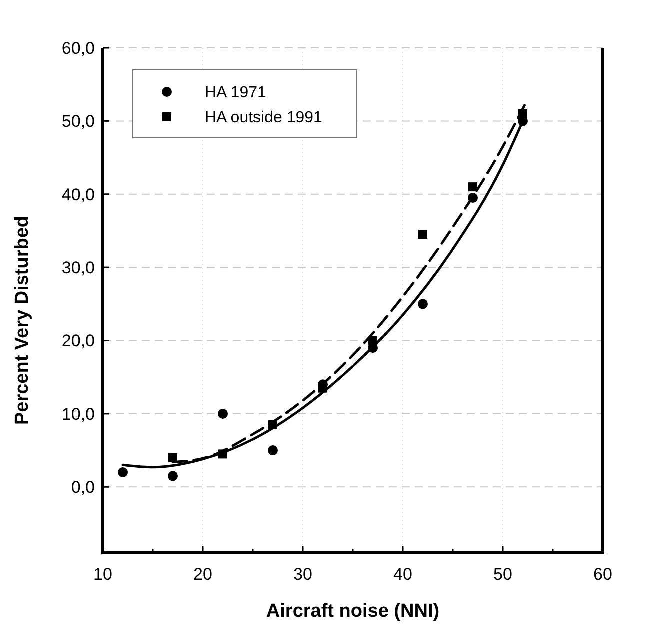  What do you see at coordinates (83, 488) in the screenshot?
I see `y-tick-label: 0,0` at bounding box center [83, 488].